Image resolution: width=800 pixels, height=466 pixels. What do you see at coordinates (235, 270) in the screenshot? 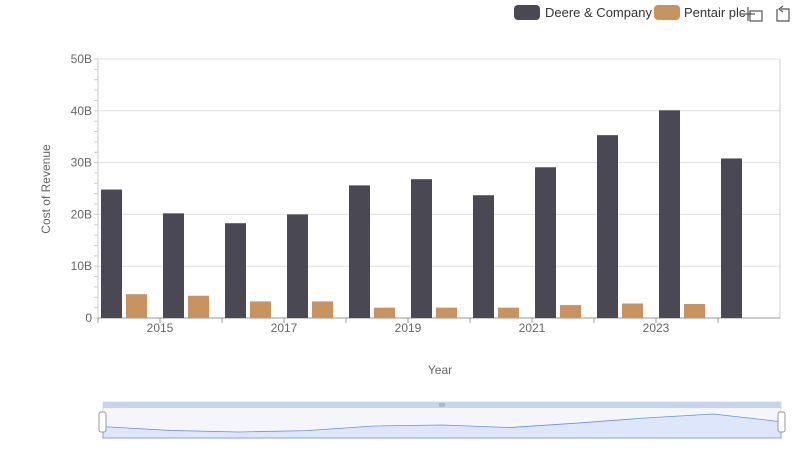
I see `bar-deere-2016` at bounding box center [235, 270].